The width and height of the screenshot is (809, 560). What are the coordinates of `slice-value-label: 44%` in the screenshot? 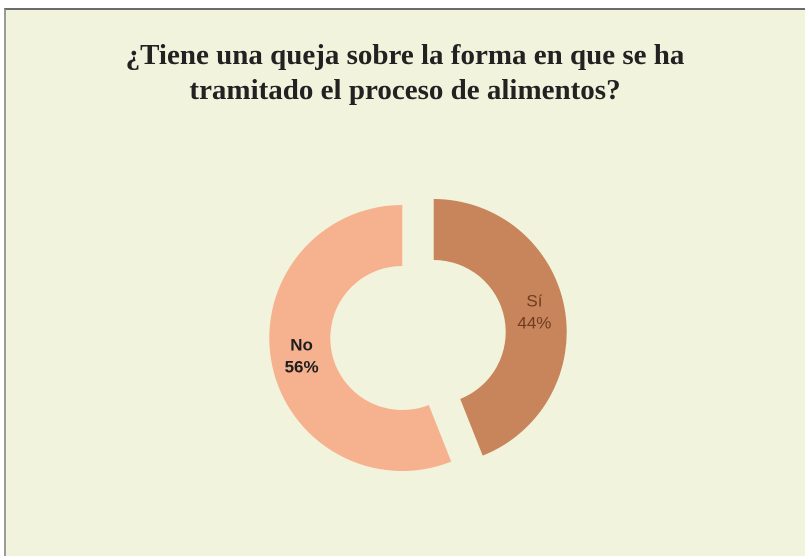 It's located at (534, 322).